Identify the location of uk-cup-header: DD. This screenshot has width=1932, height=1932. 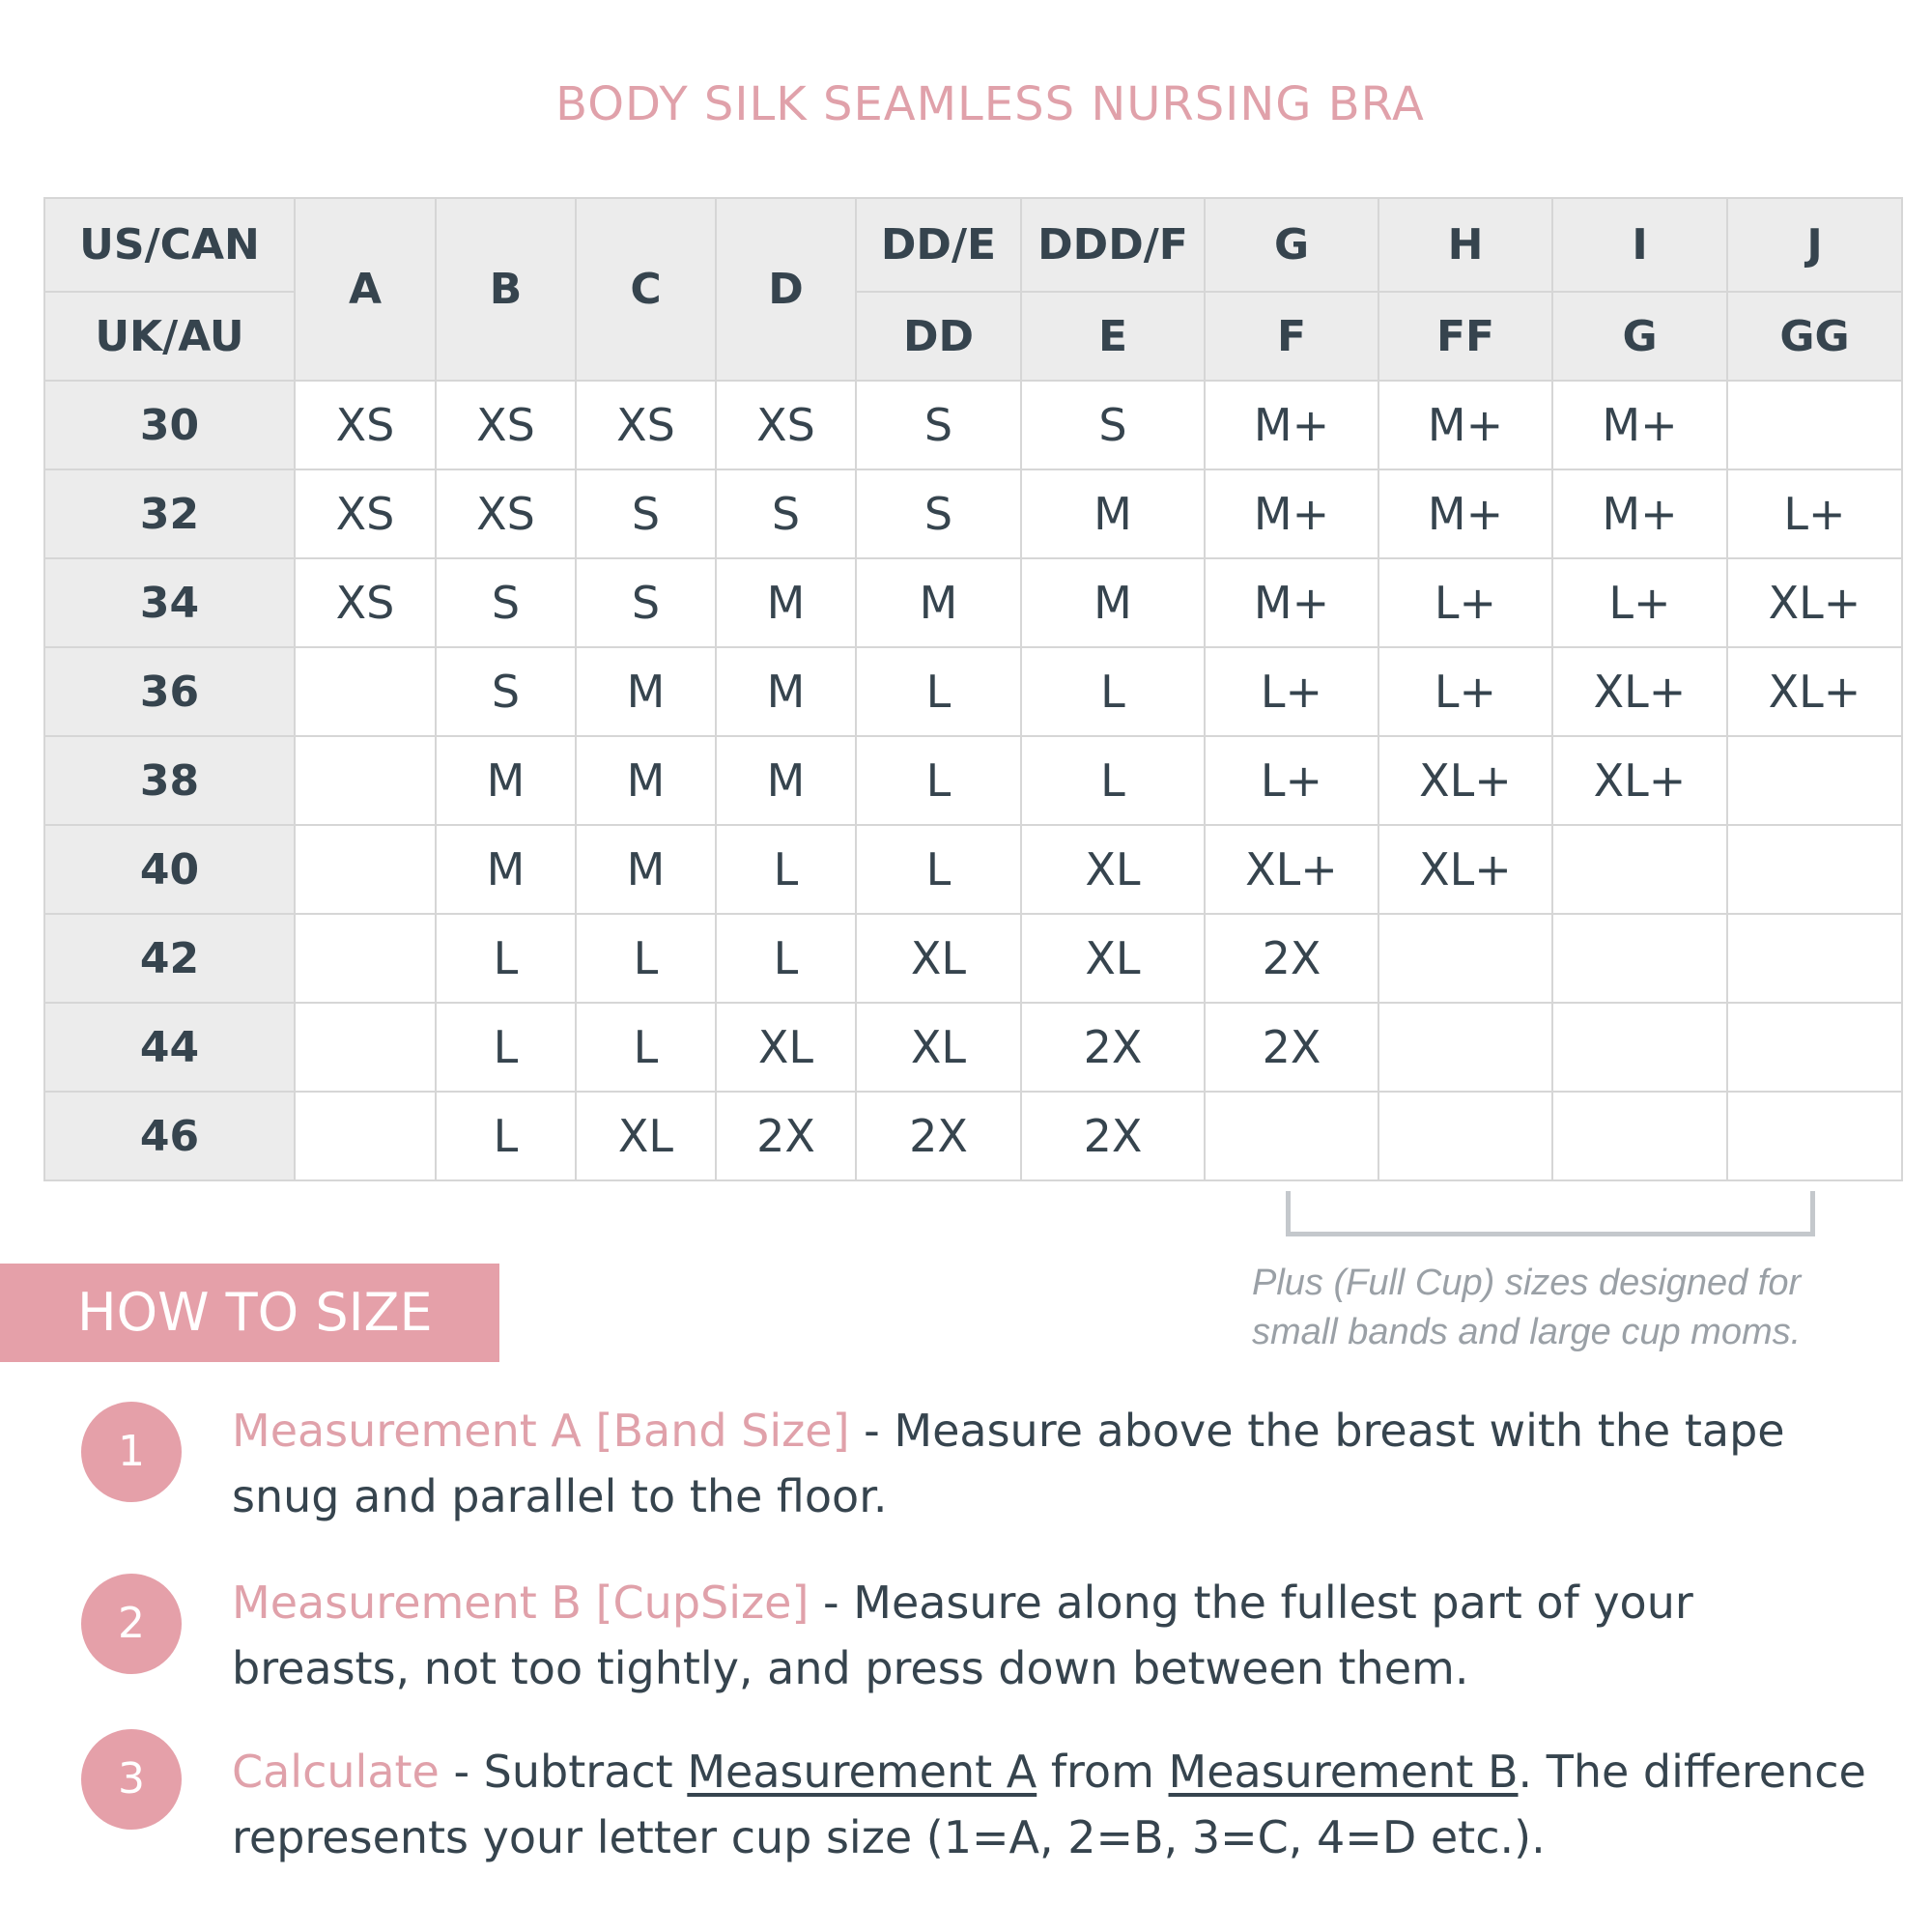
(938, 336).